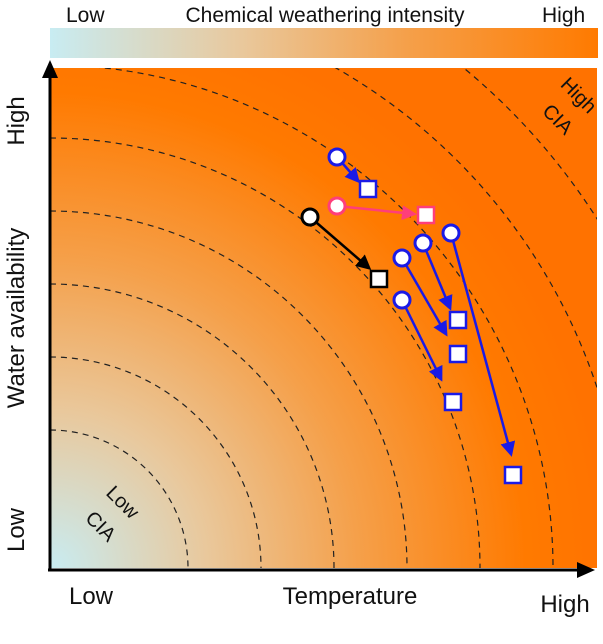 The image size is (603, 644). Describe the element at coordinates (324, 43) in the screenshot. I see `colorbar` at that location.